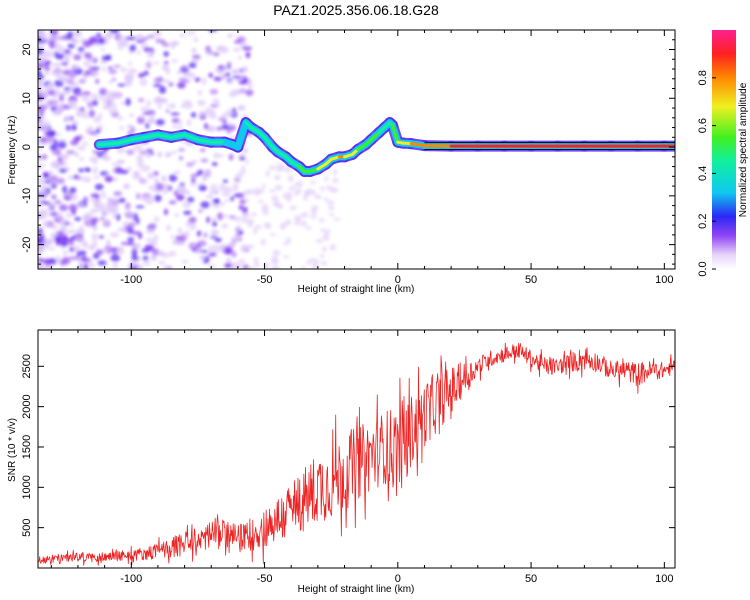  I want to click on snr-x-label: Height of straight line (km), so click(356, 589).